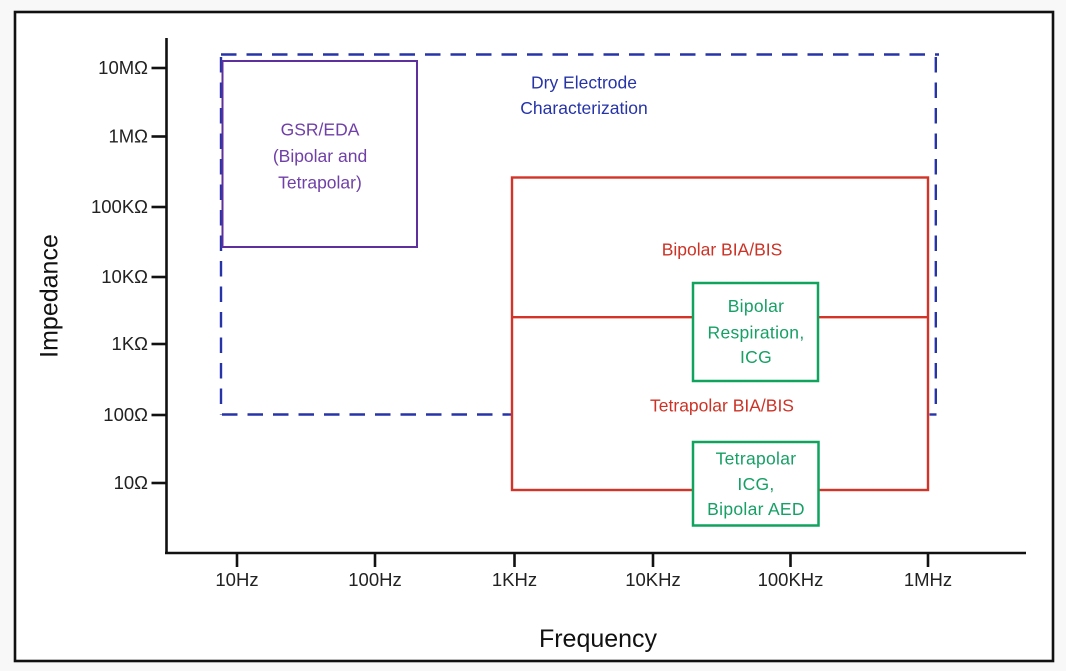 The height and width of the screenshot is (671, 1066). I want to click on svg-text: Impedance, so click(50, 296).